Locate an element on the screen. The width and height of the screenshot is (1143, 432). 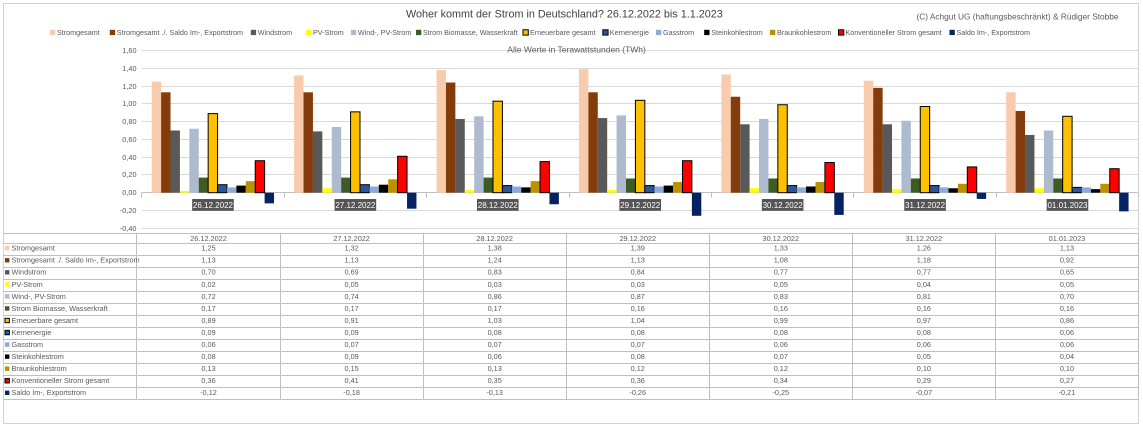
svg-text: 0,29 is located at coordinates (924, 380).